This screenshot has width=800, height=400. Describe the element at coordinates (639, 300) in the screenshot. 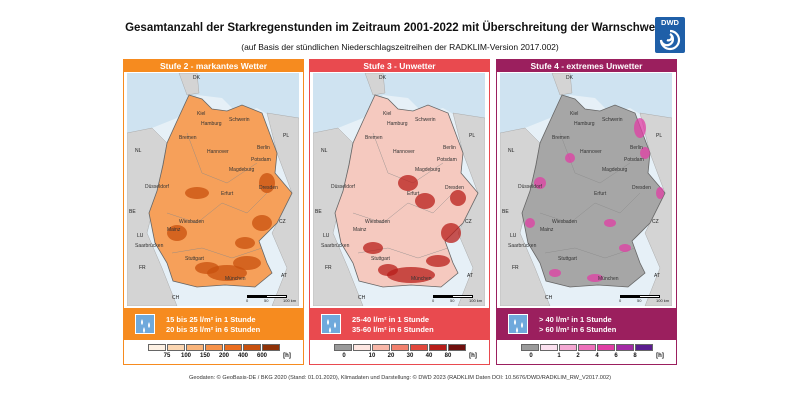

I see `scale-tick-50: 50` at that location.